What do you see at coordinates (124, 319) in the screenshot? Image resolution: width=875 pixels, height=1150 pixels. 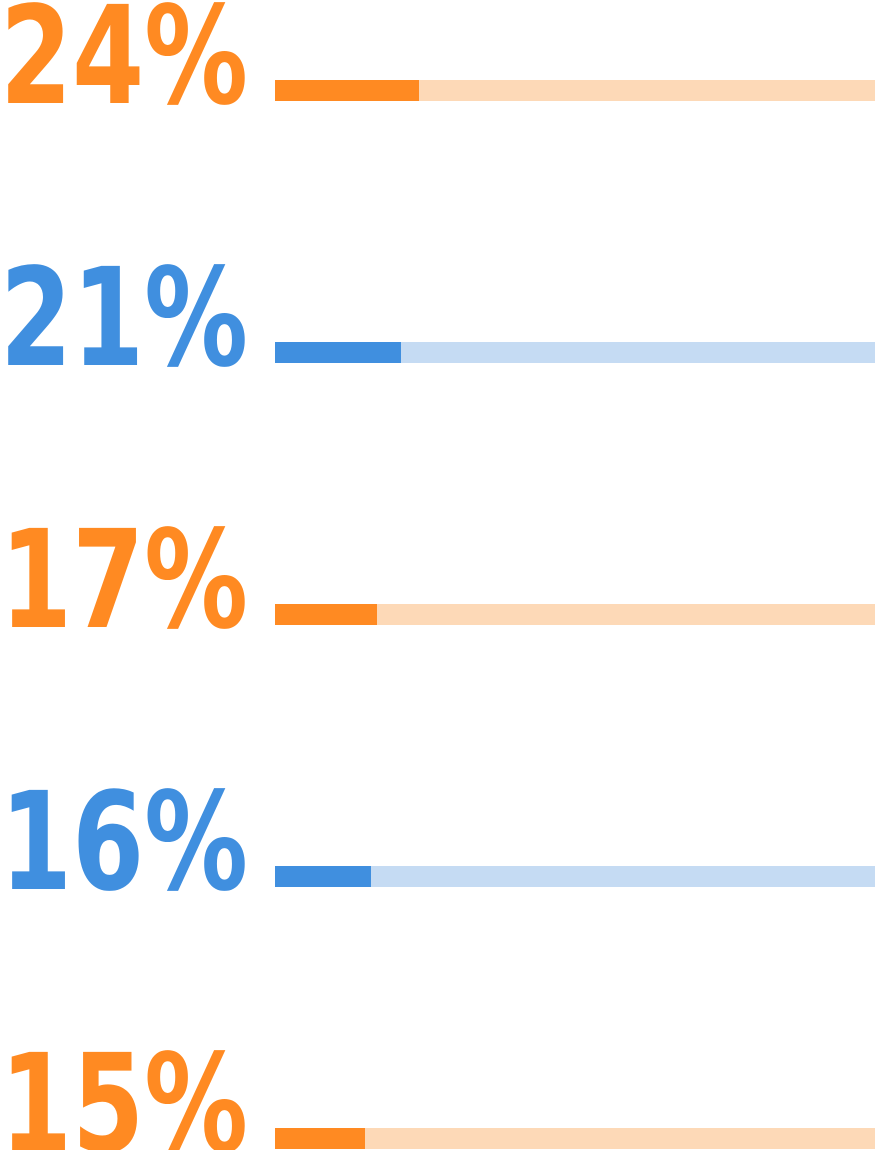 I see `value-label: 21%` at bounding box center [124, 319].